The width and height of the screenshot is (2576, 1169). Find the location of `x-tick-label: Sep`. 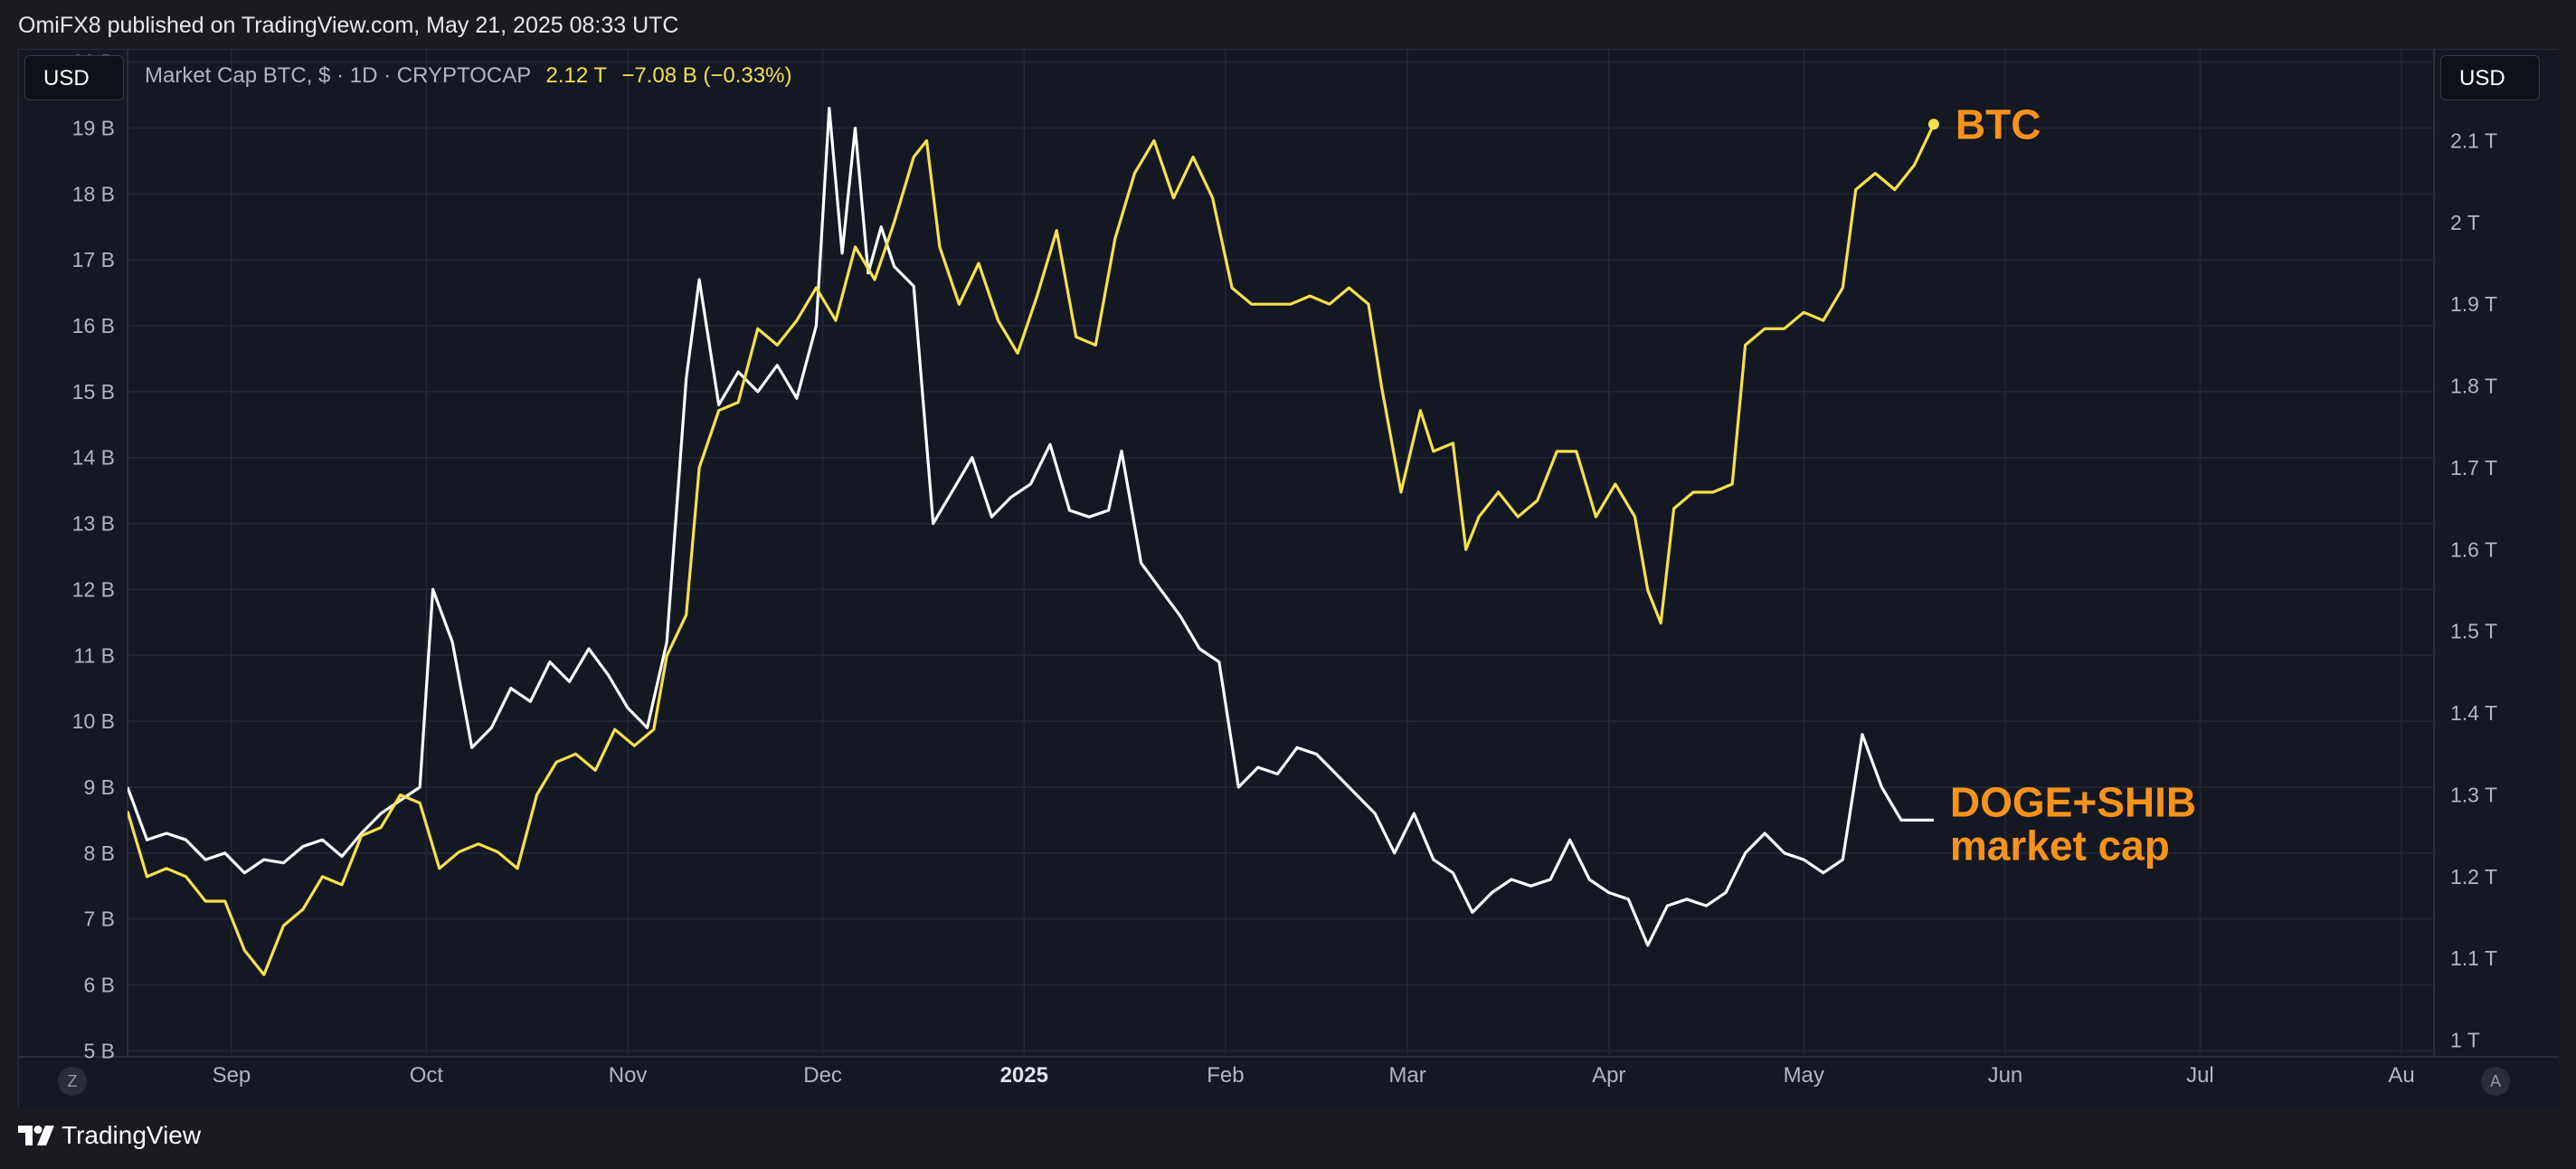

x-tick-label: Sep is located at coordinates (232, 1075).